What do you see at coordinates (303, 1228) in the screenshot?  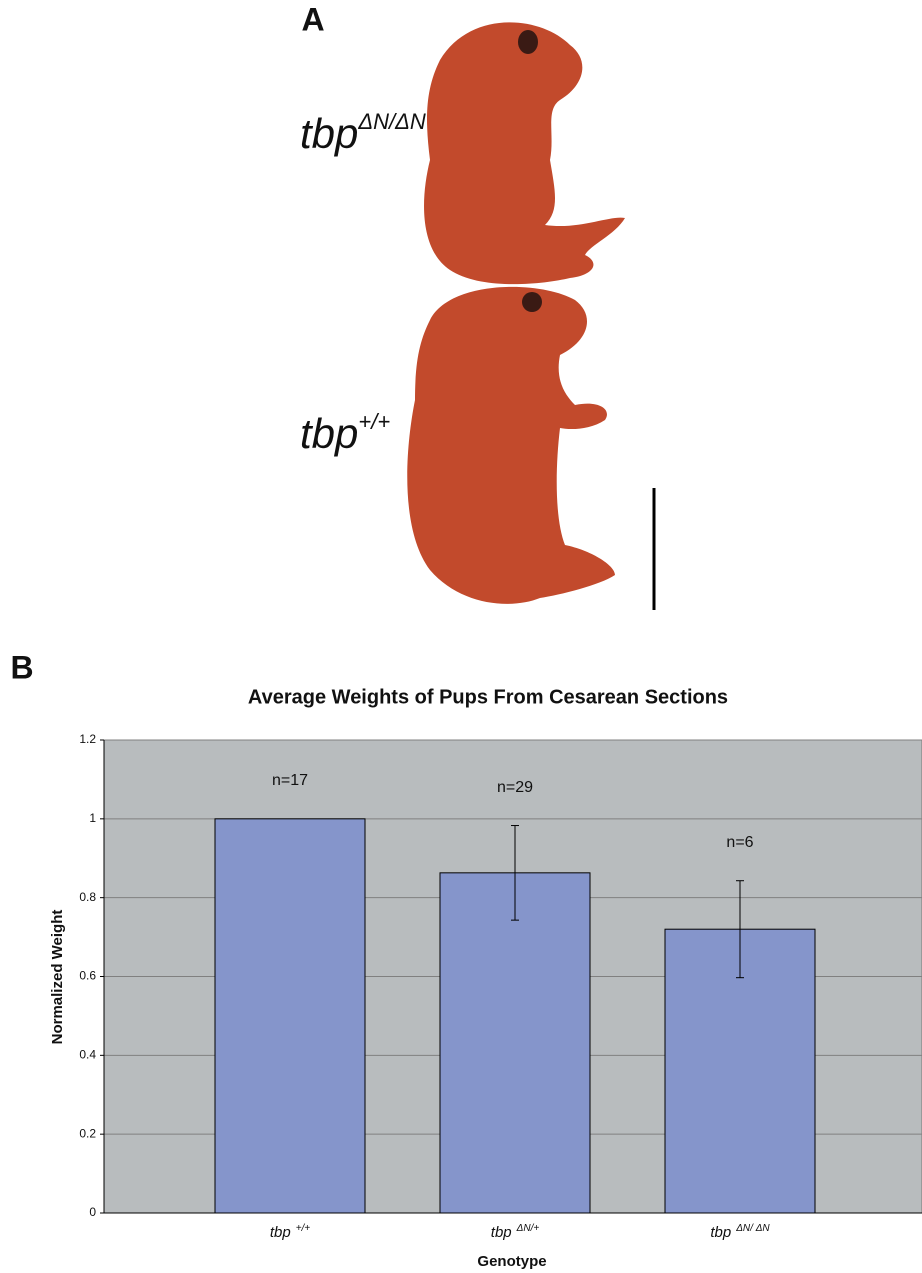 I see `category-superscript: +/+` at bounding box center [303, 1228].